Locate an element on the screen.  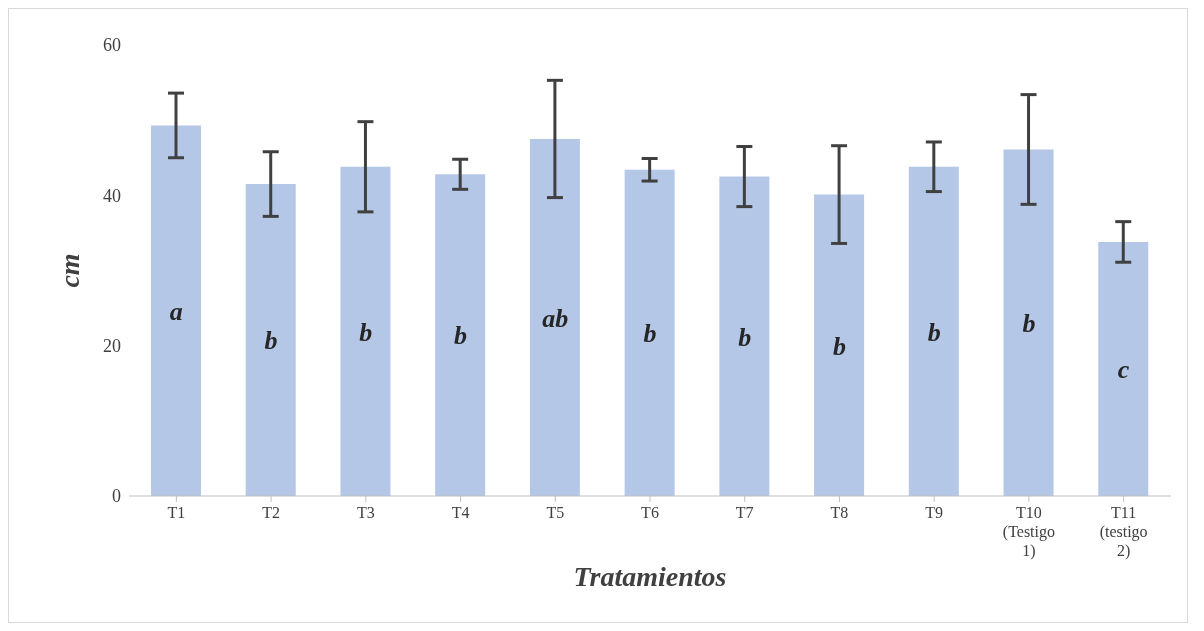
annotation: a is located at coordinates (176, 311).